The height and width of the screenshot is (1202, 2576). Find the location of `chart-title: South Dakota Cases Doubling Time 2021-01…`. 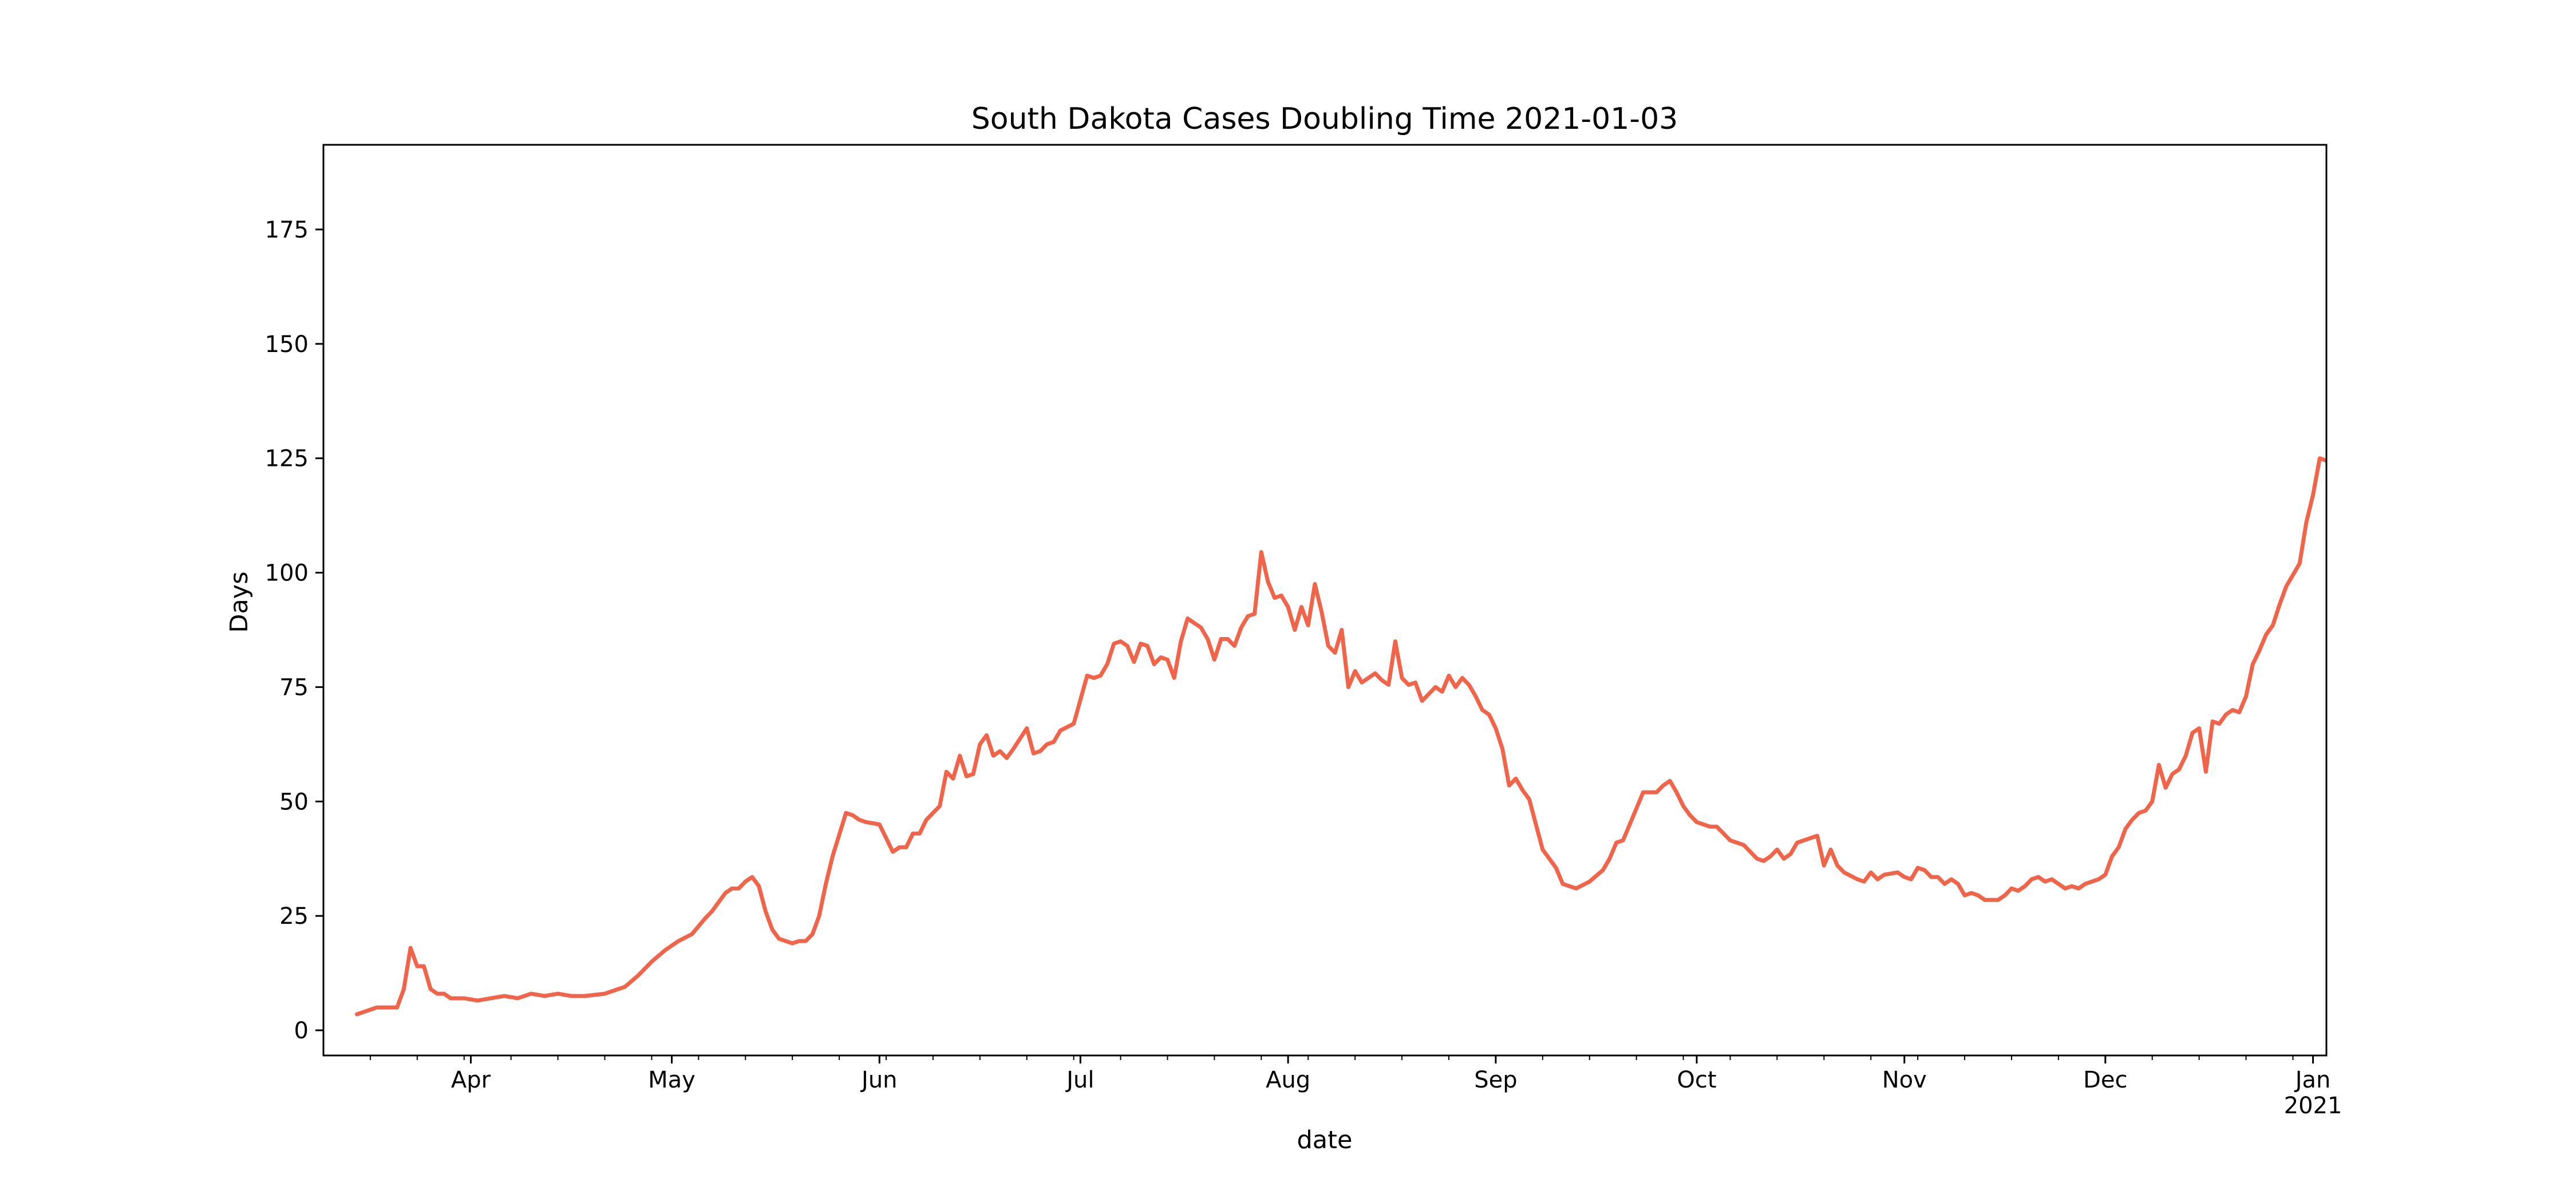

chart-title: South Dakota Cases Doubling Time 2021-01… is located at coordinates (1324, 119).